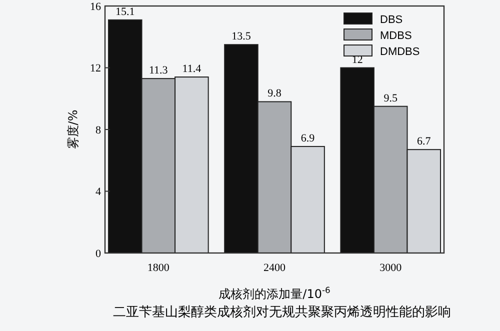 This screenshot has width=500, height=331. I want to click on y-tick-label: 16, so click(96, 6).